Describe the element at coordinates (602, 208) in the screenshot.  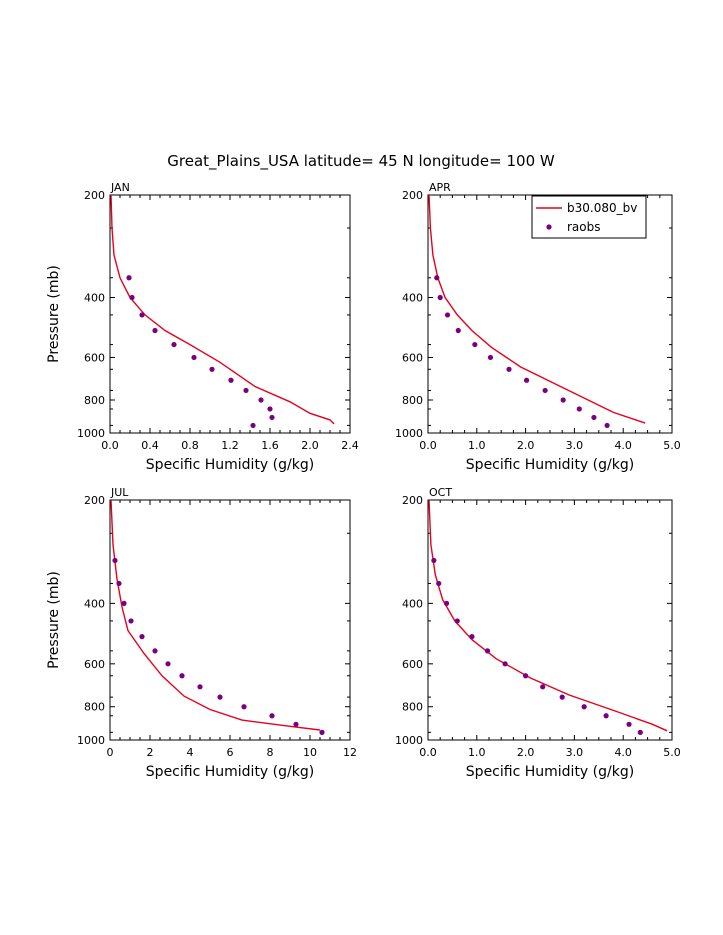
I see `legend-model-label: b30.080_bv` at that location.